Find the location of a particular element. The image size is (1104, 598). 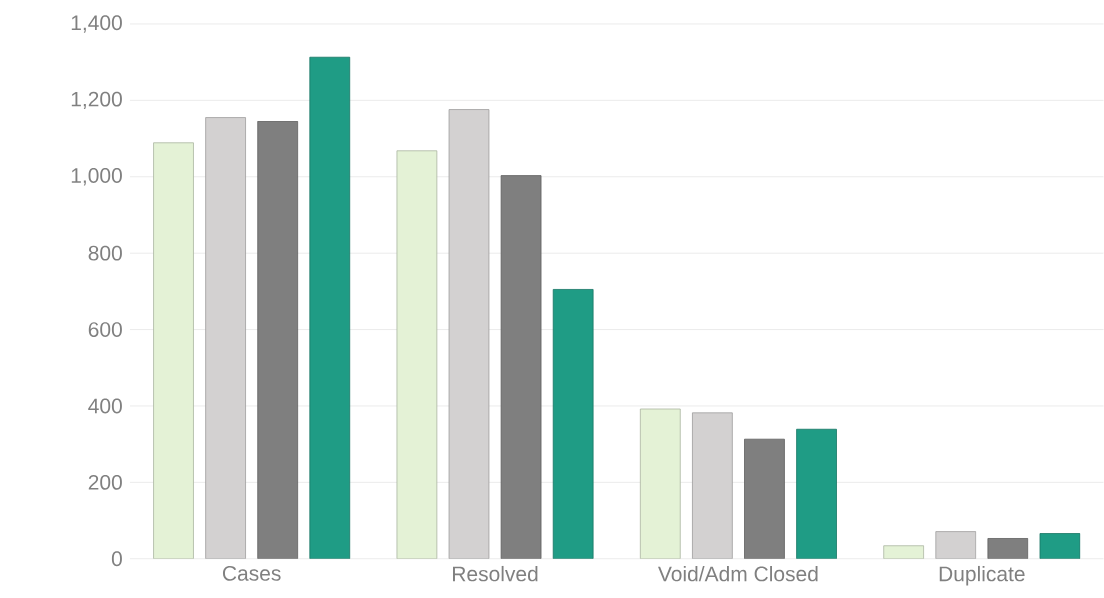

y-tick-label: 1,000 is located at coordinates (96, 177).